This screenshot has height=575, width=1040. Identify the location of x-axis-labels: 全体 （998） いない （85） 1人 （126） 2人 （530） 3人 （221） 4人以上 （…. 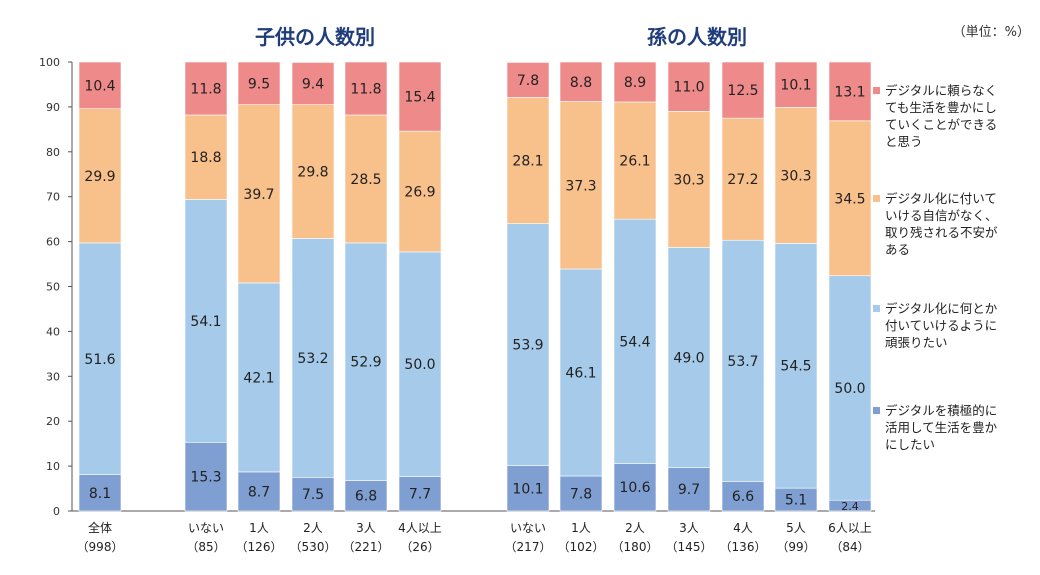
(474, 537).